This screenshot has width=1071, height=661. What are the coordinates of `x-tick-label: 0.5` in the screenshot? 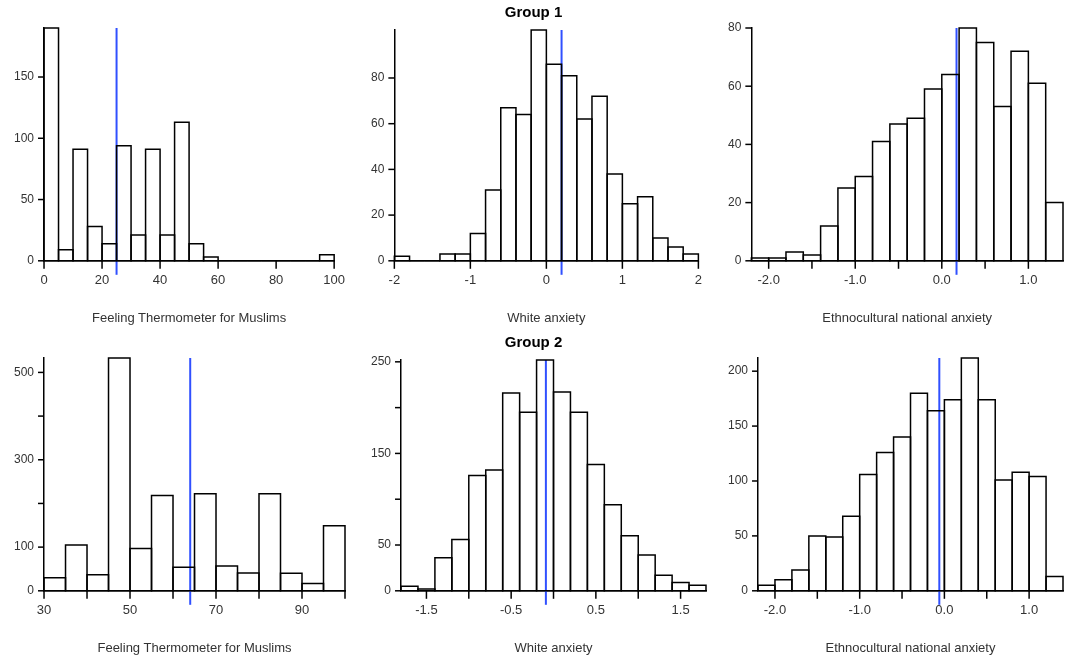 It's located at (595, 610).